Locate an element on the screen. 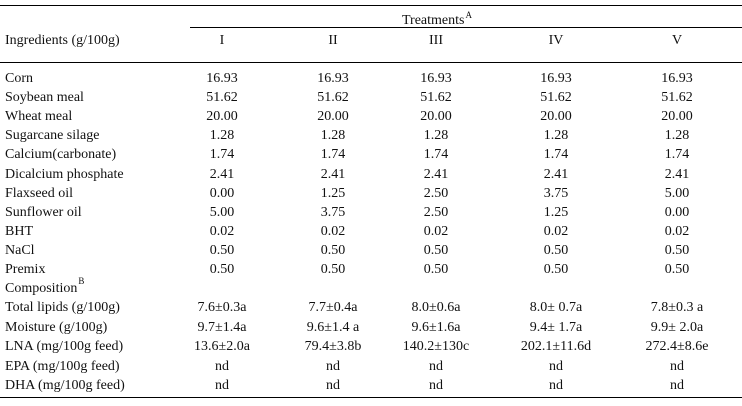 The width and height of the screenshot is (742, 406). column-header-row: Ingredients (g/100g) I II III IV V is located at coordinates (344, 40).